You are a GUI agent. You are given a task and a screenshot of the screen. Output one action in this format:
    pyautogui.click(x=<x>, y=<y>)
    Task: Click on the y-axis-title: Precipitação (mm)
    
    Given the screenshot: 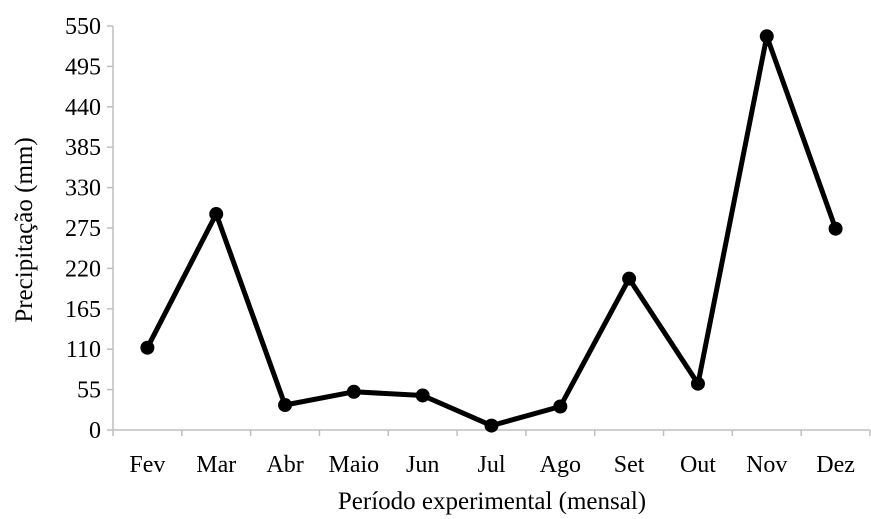 What is the action you would take?
    pyautogui.click(x=24, y=229)
    